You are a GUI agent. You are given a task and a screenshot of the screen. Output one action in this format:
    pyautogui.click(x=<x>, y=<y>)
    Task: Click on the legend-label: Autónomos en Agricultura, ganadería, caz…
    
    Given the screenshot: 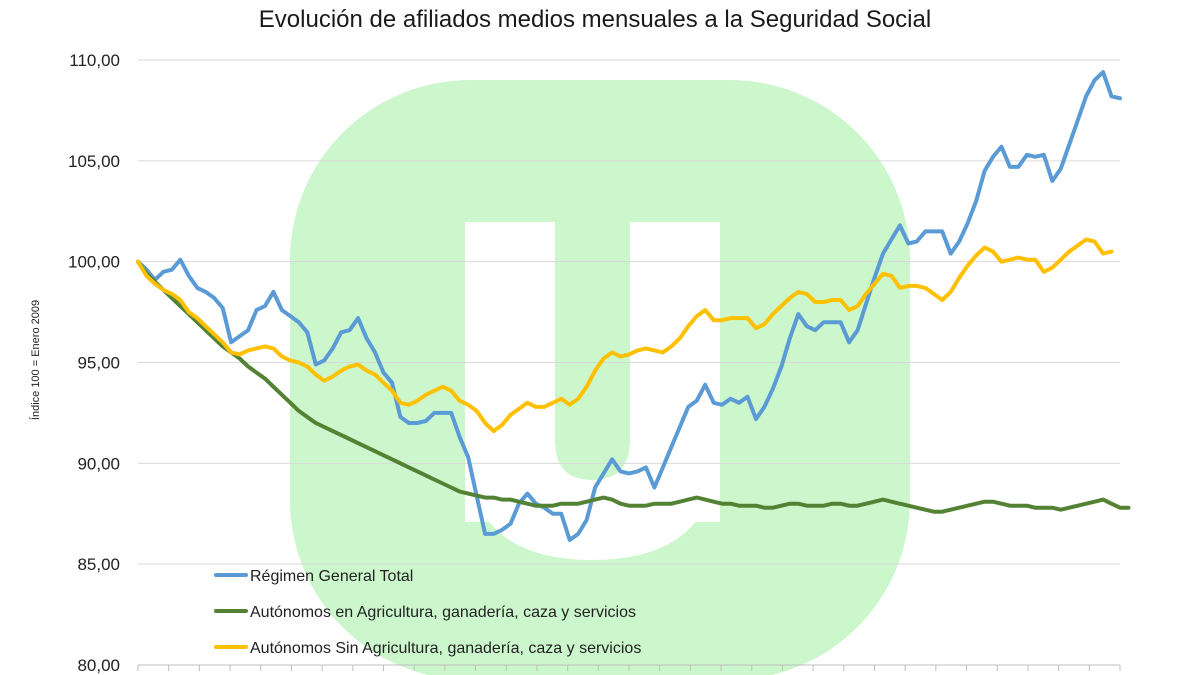 What is the action you would take?
    pyautogui.click(x=443, y=612)
    